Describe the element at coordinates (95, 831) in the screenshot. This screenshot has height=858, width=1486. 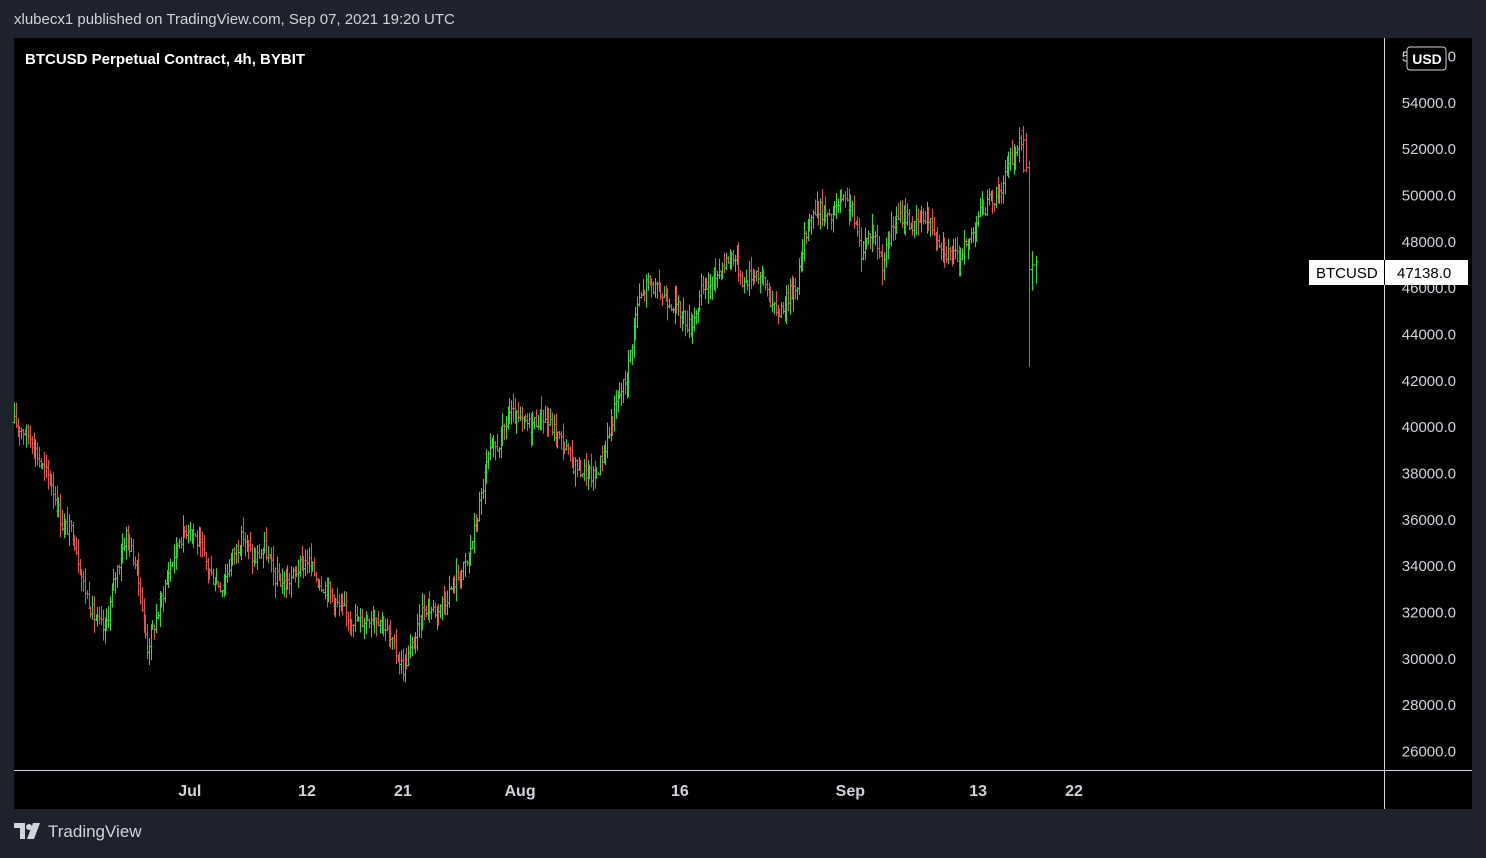
I see `brand-name: TradingView` at that location.